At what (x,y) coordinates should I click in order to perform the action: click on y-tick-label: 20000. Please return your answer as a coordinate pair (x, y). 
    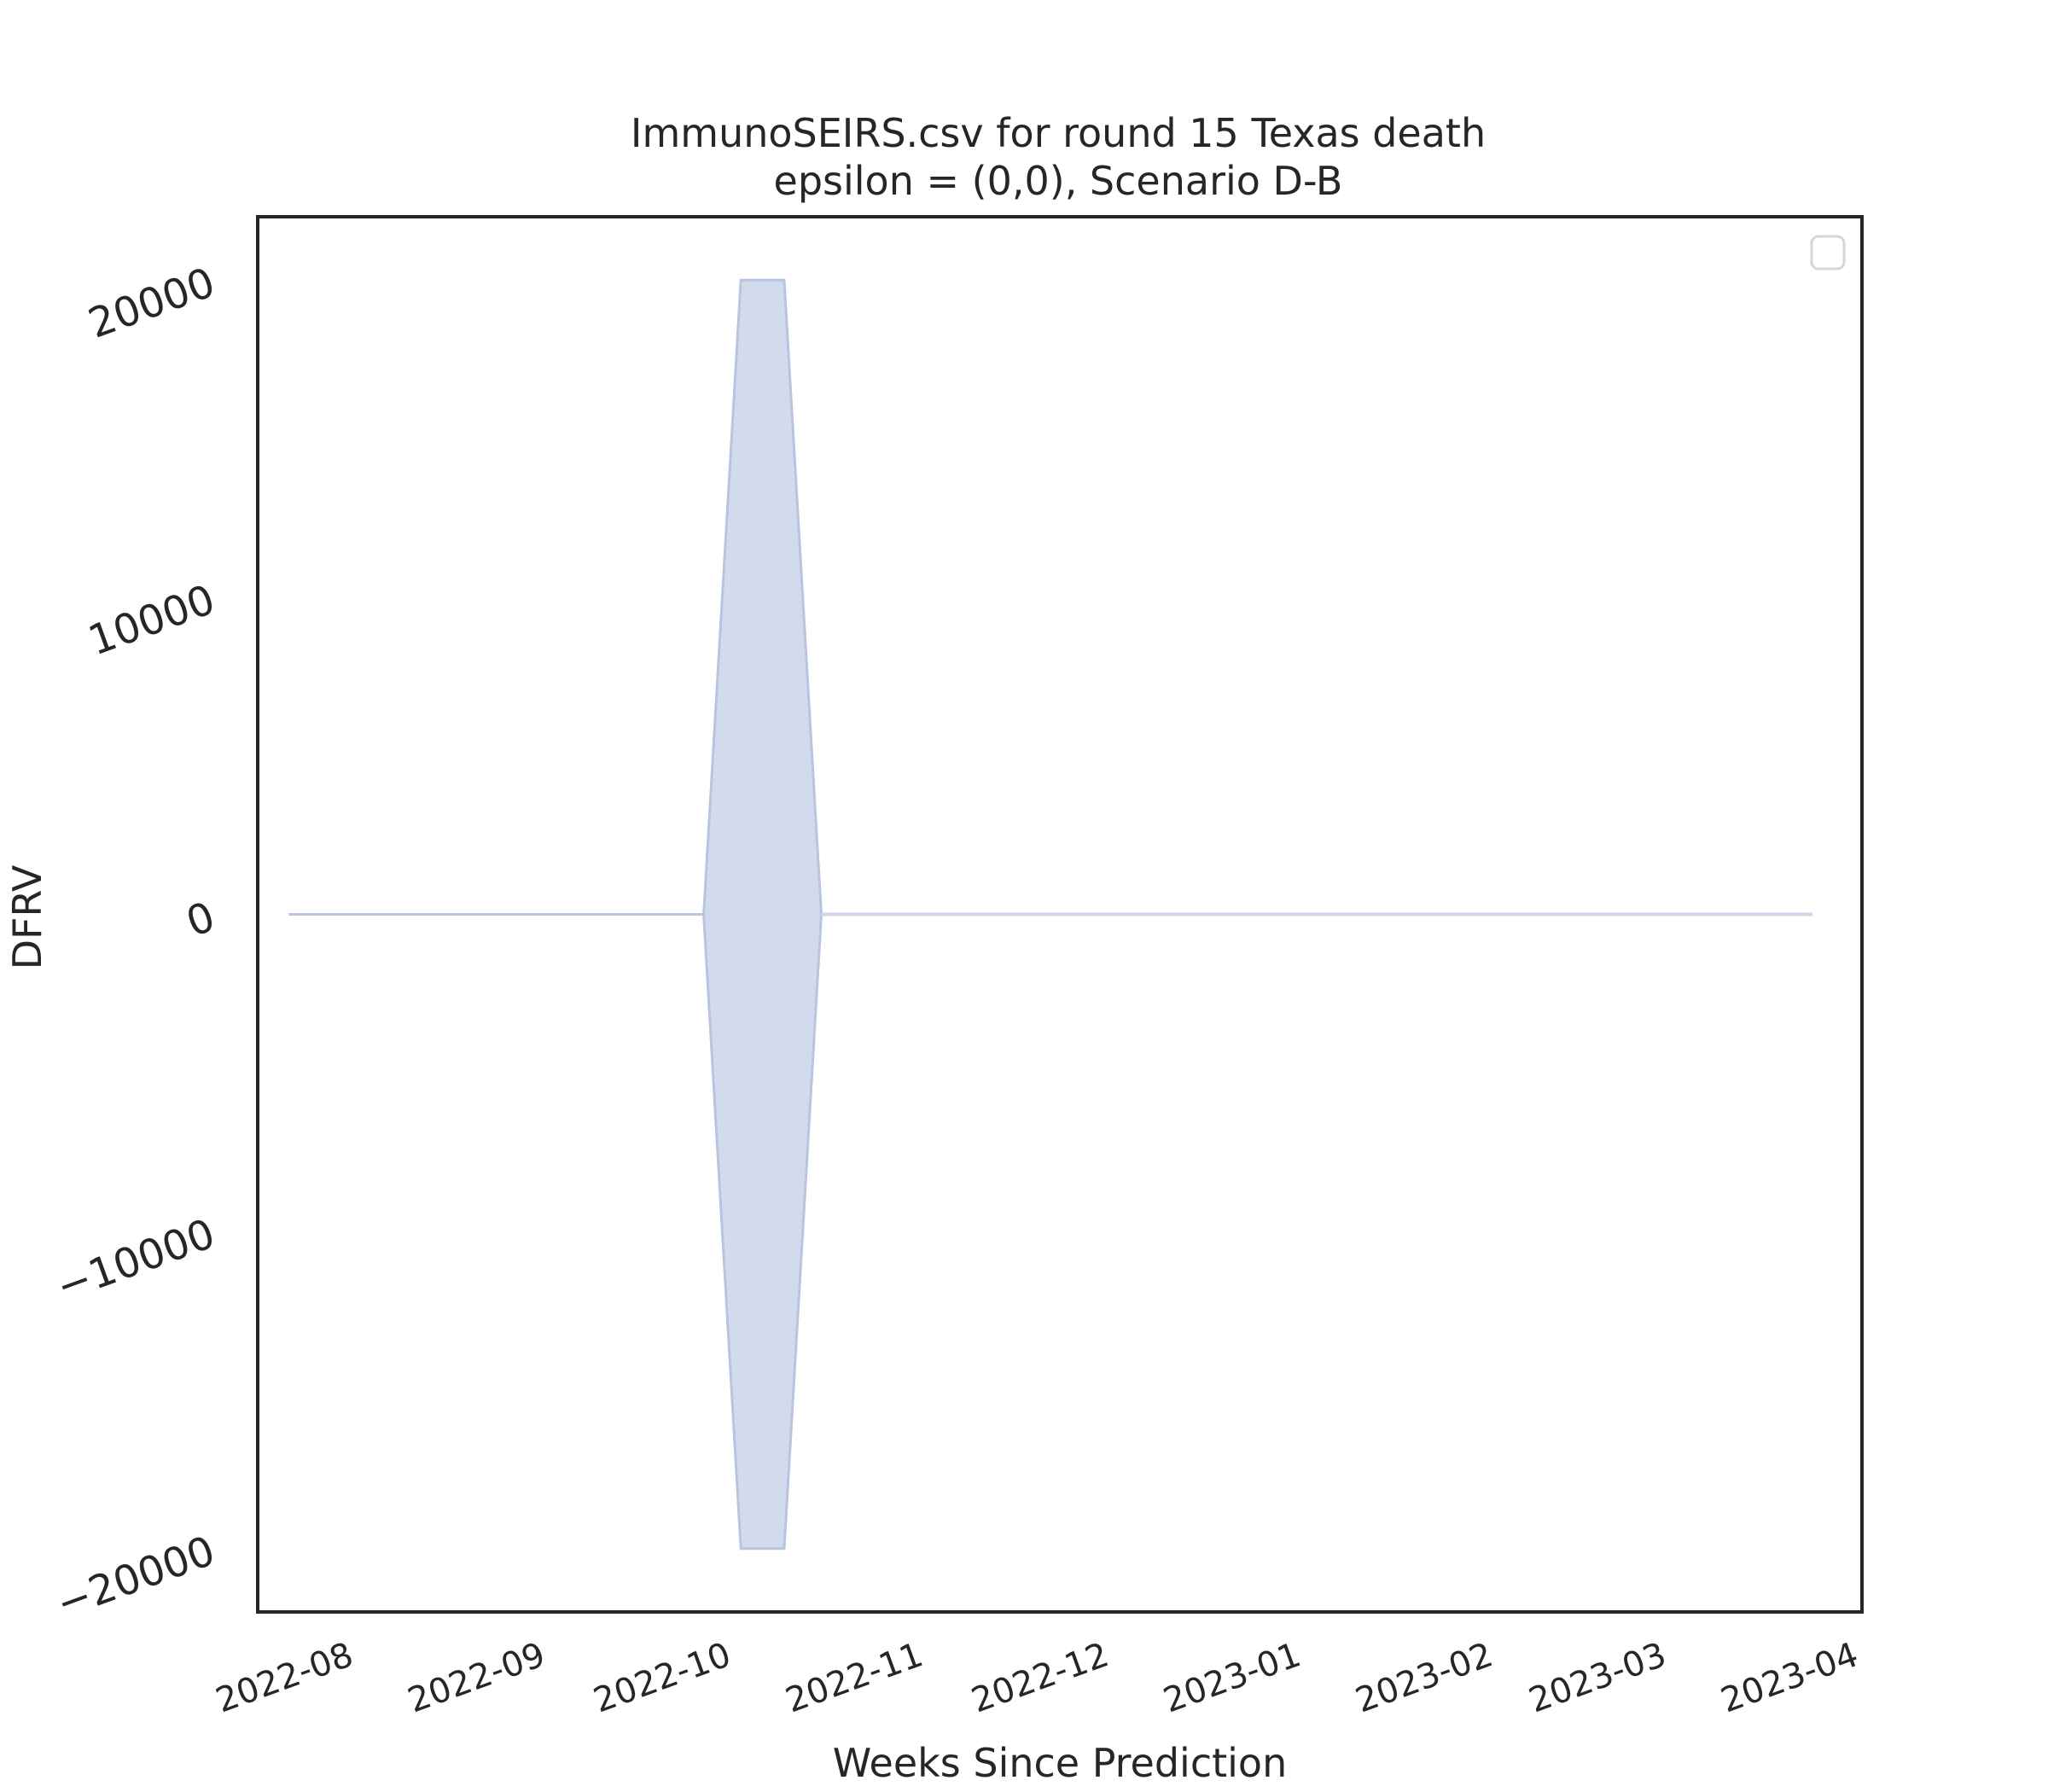
    Looking at the image, I should click on (151, 303).